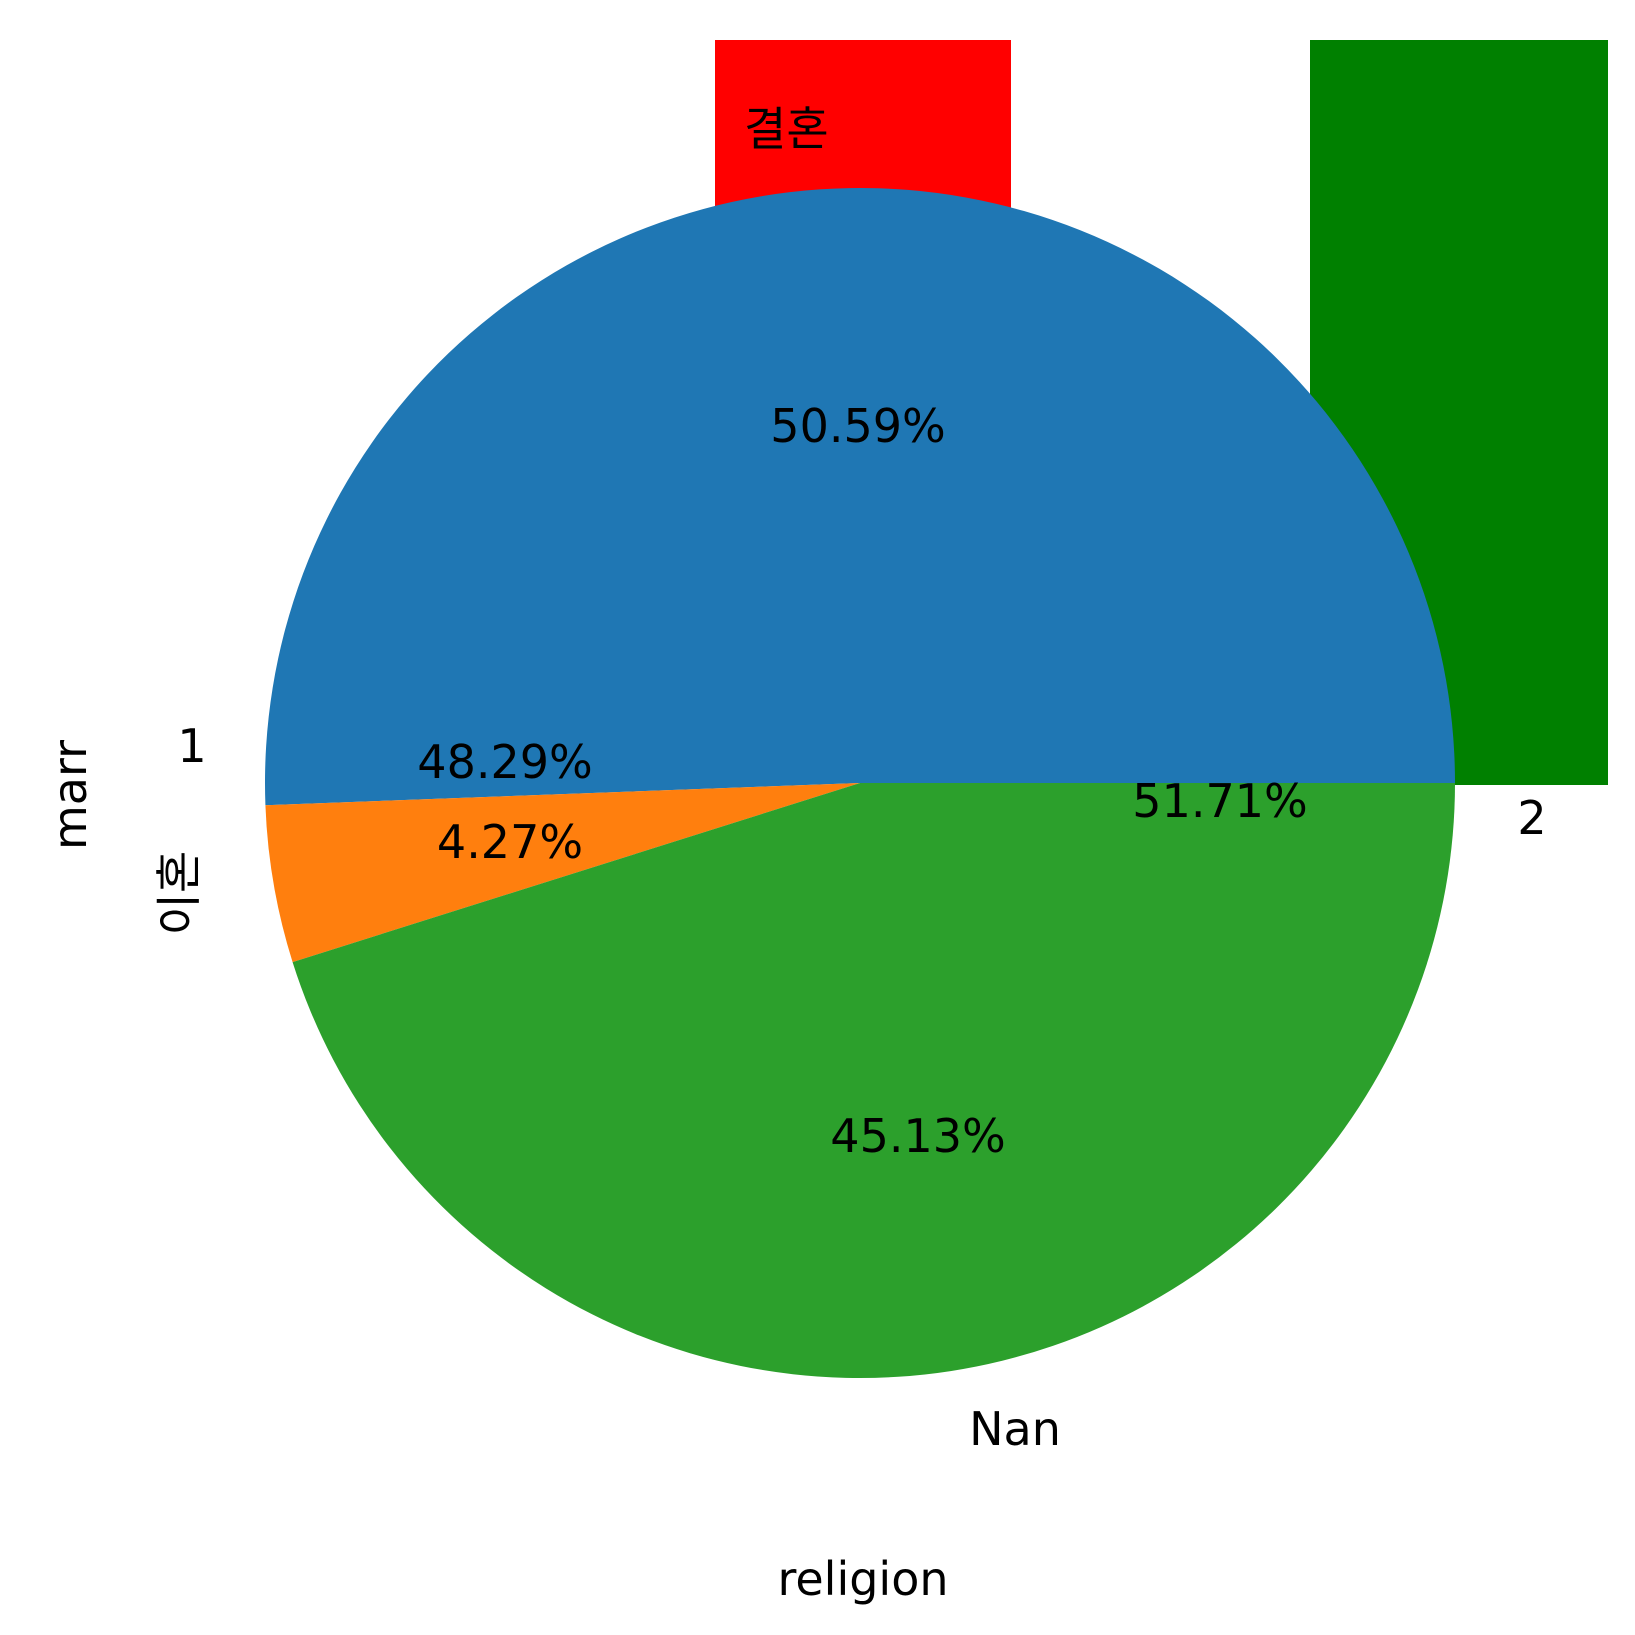 The image size is (1635, 1635). What do you see at coordinates (510, 842) in the screenshot?
I see `pct-label-3: 4.27%` at bounding box center [510, 842].